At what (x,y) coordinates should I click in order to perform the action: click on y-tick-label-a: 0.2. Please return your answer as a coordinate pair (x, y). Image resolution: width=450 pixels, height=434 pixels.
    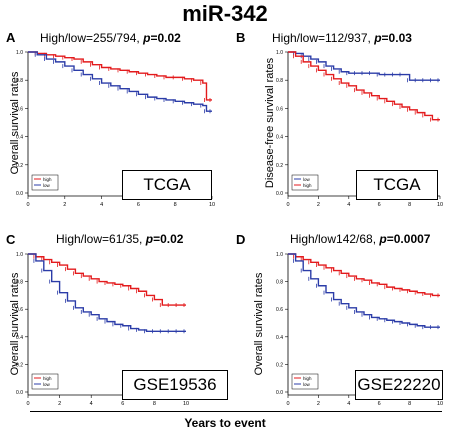
    Looking at the image, I should click on (19, 166).